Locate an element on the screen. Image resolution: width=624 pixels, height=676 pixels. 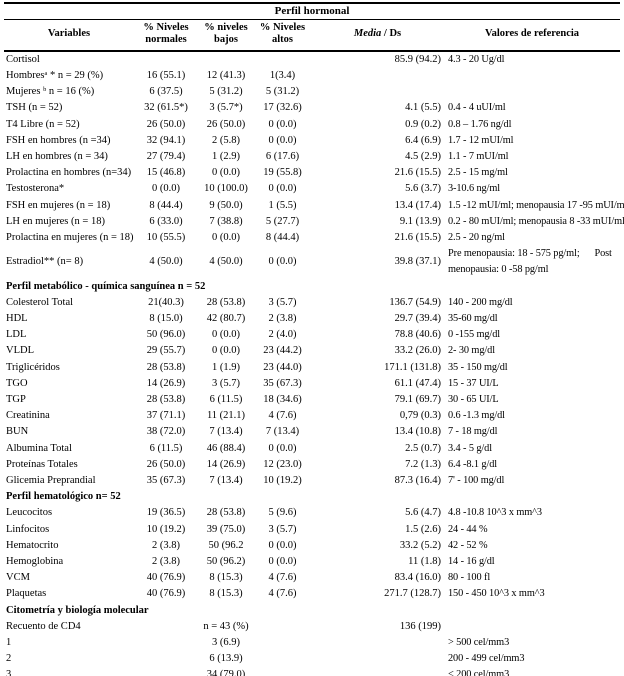
cell-valores-referencia: 140 - 200 mg/dl is located at coordinates (480, 302).